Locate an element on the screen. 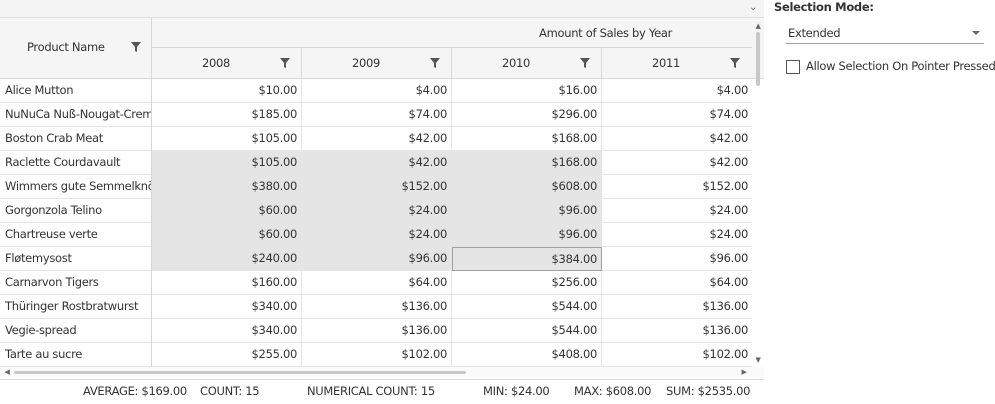 The image size is (995, 404). data-cell: $10.00 is located at coordinates (227, 91).